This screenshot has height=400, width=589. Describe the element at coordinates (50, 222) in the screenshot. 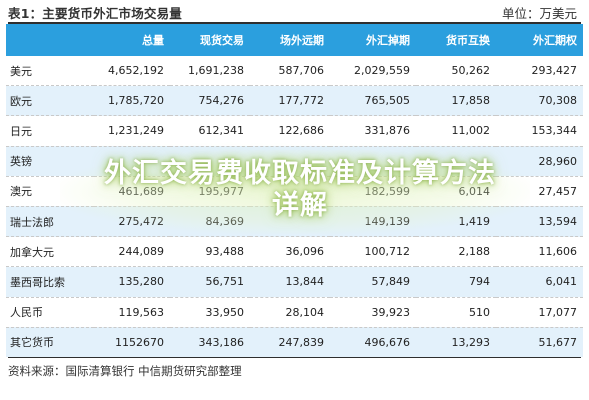

I see `currency-name-cell: 瑞士法郎` at that location.